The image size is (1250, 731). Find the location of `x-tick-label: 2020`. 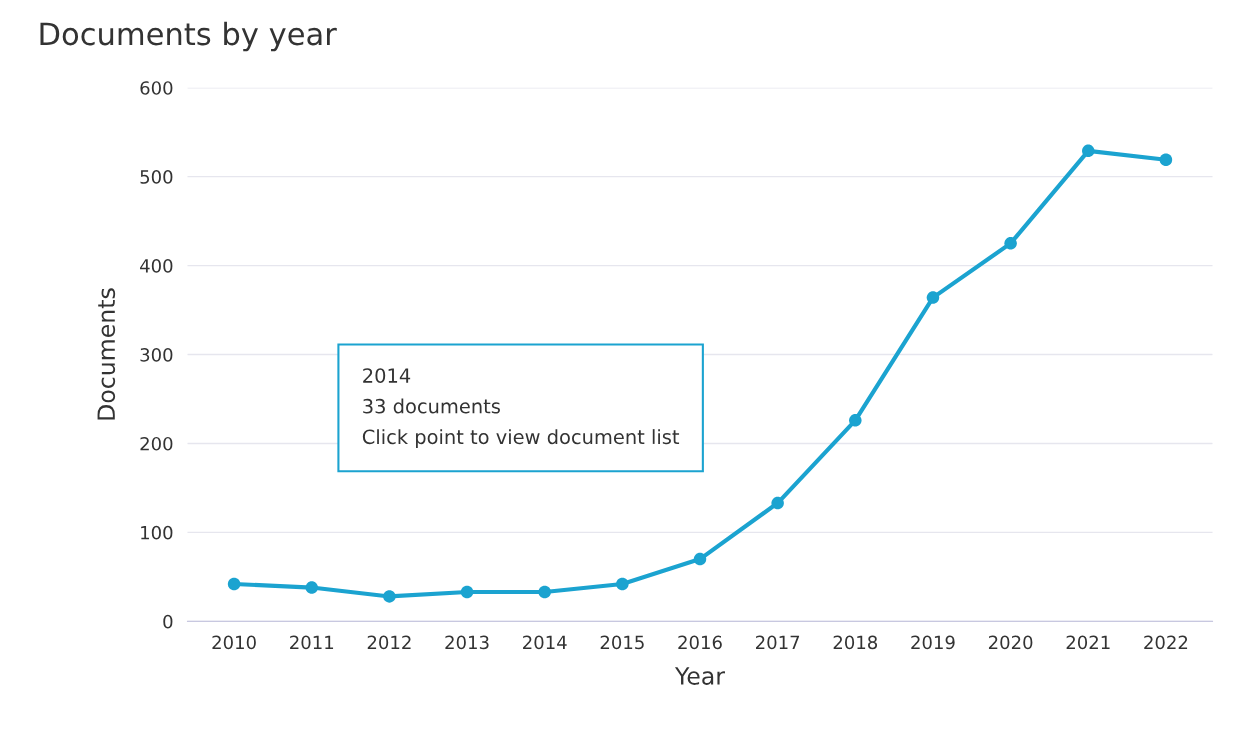

x-tick-label: 2020 is located at coordinates (1010, 642).